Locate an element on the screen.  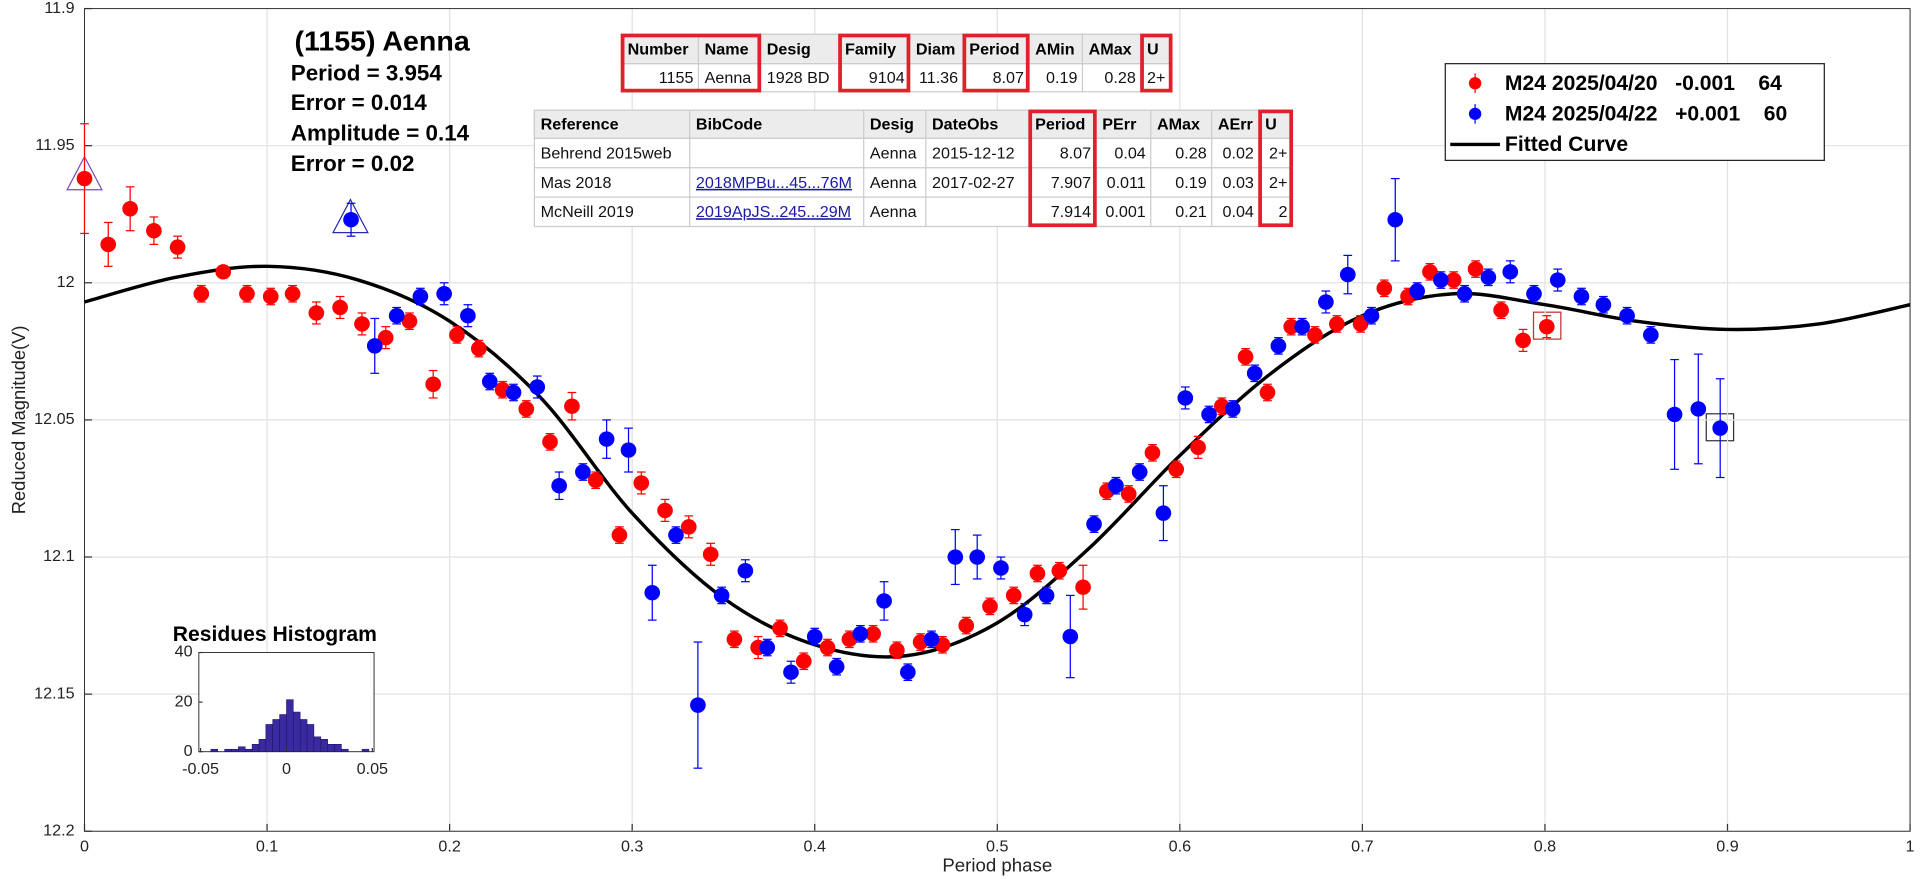
table-cell: Behrend 2015web is located at coordinates (606, 154).